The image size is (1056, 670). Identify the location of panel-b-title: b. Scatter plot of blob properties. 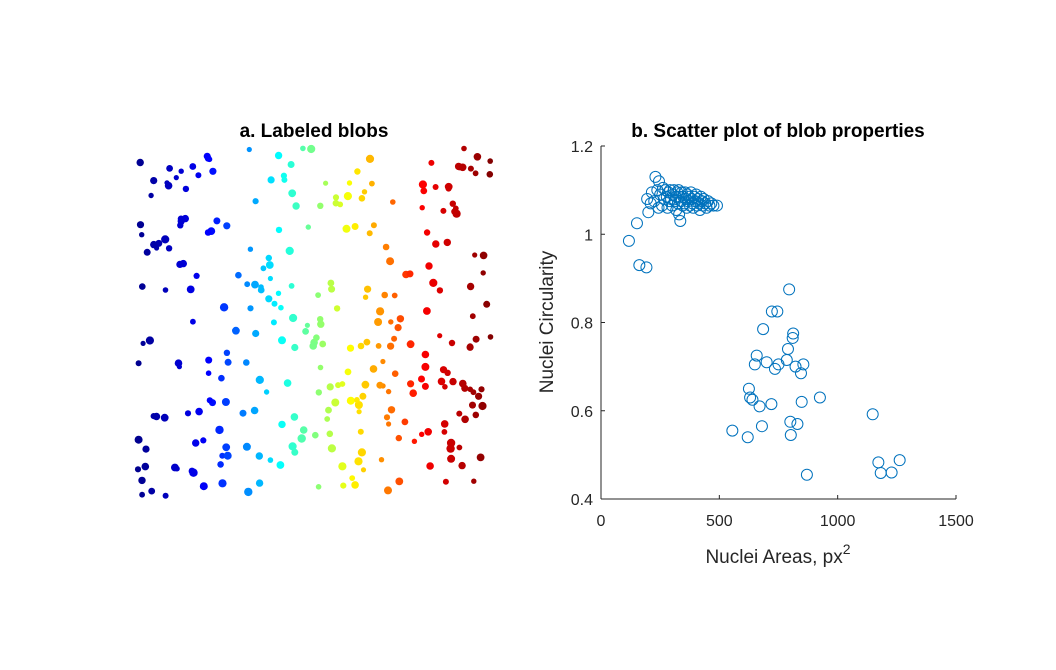
(777, 131).